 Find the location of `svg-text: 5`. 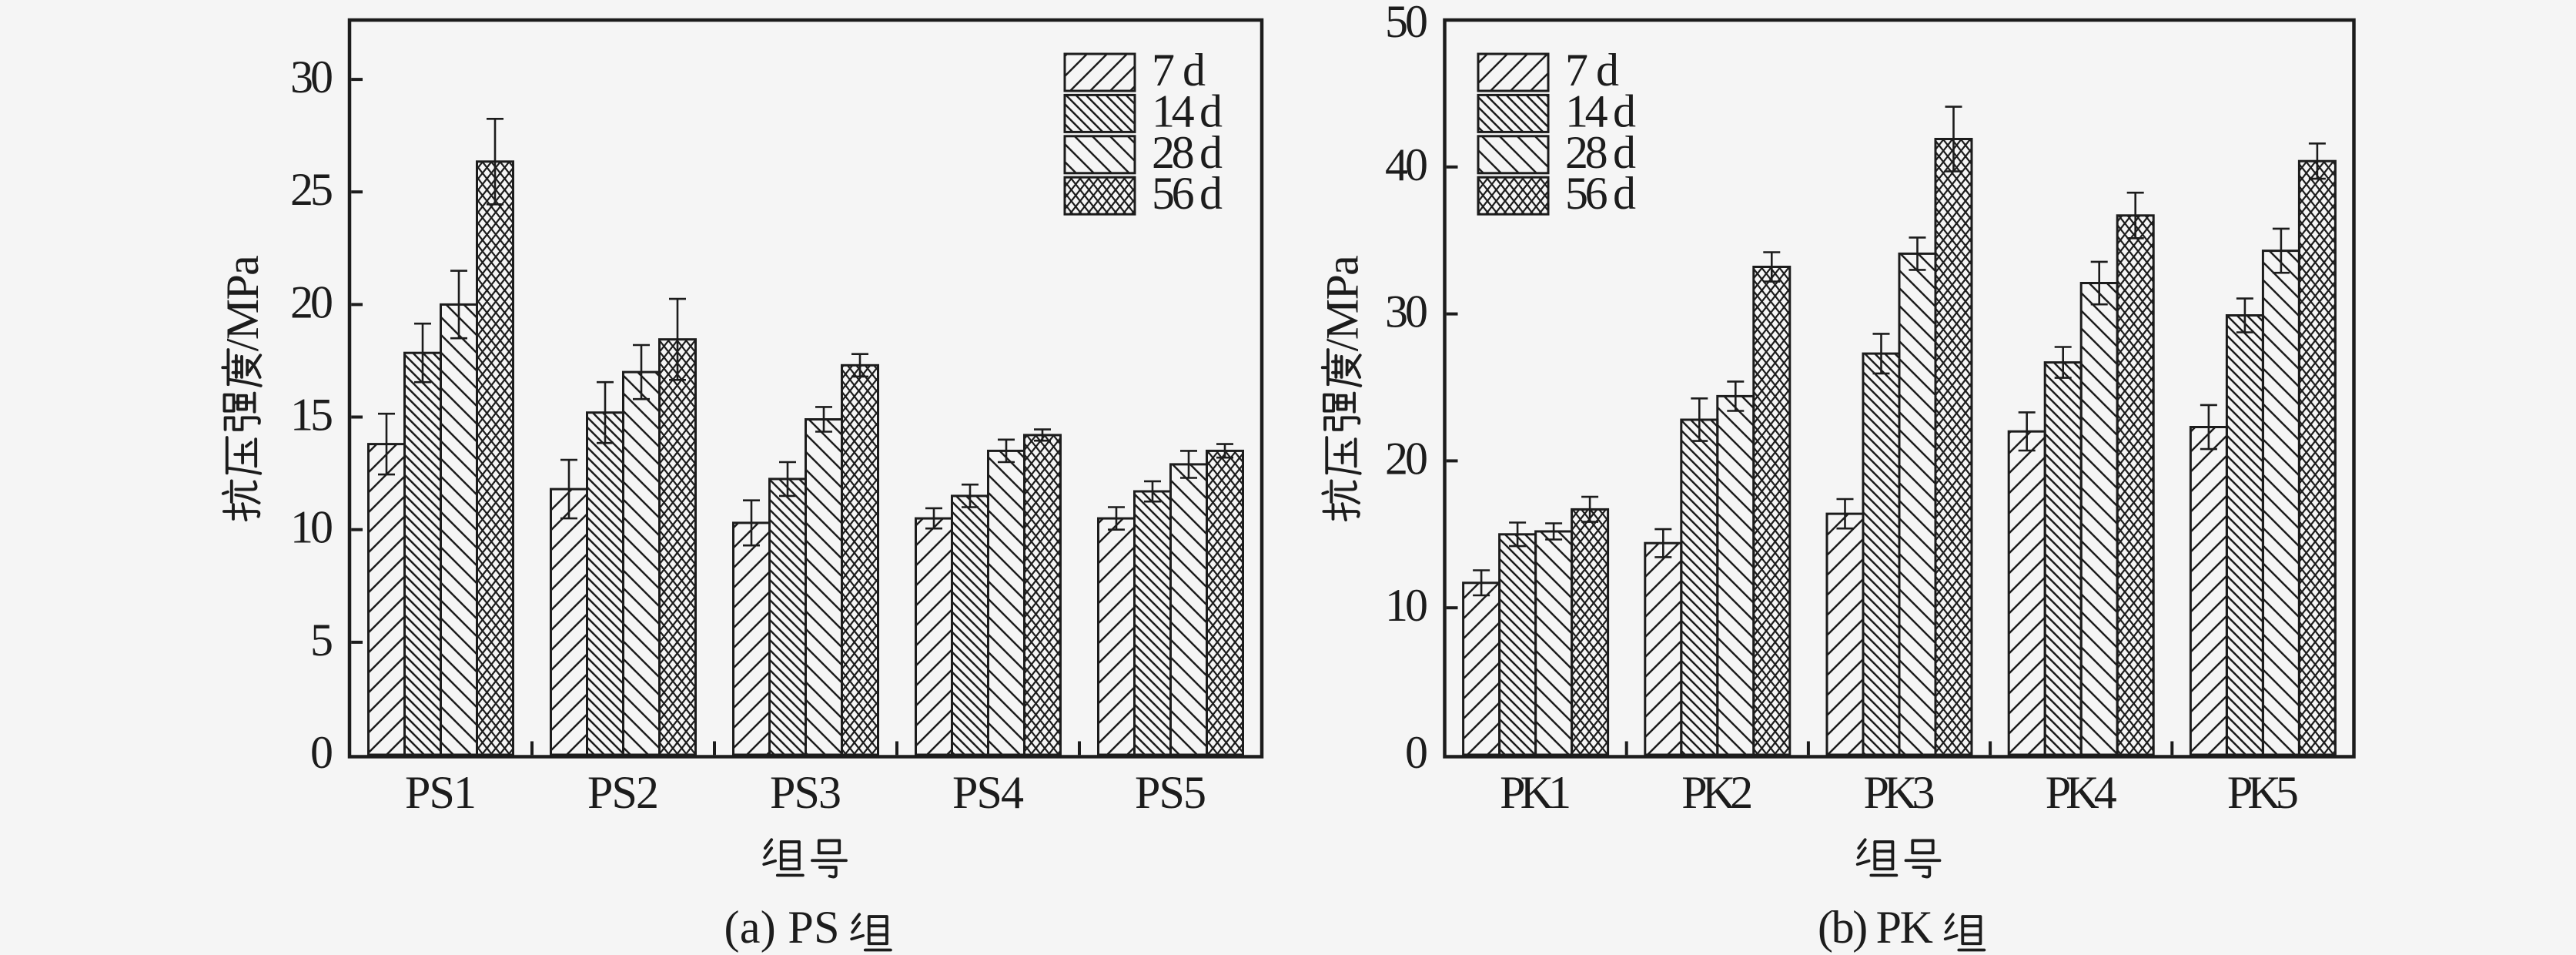

svg-text: 5 is located at coordinates (322, 640).